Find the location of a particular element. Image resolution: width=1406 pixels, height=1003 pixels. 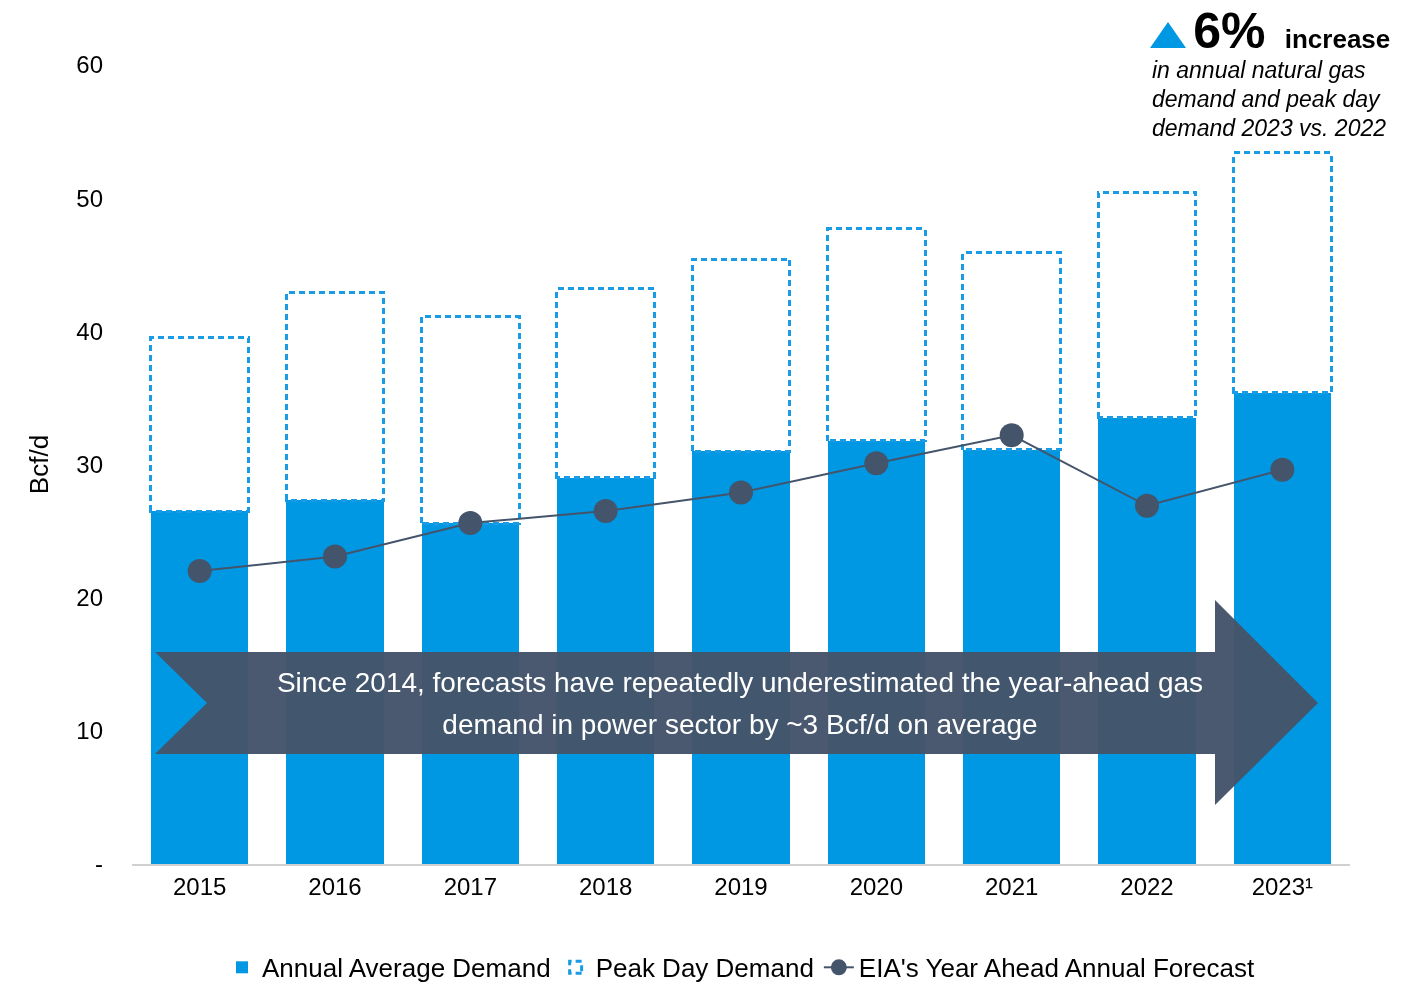

x-tick-label: 2017 is located at coordinates (470, 886).